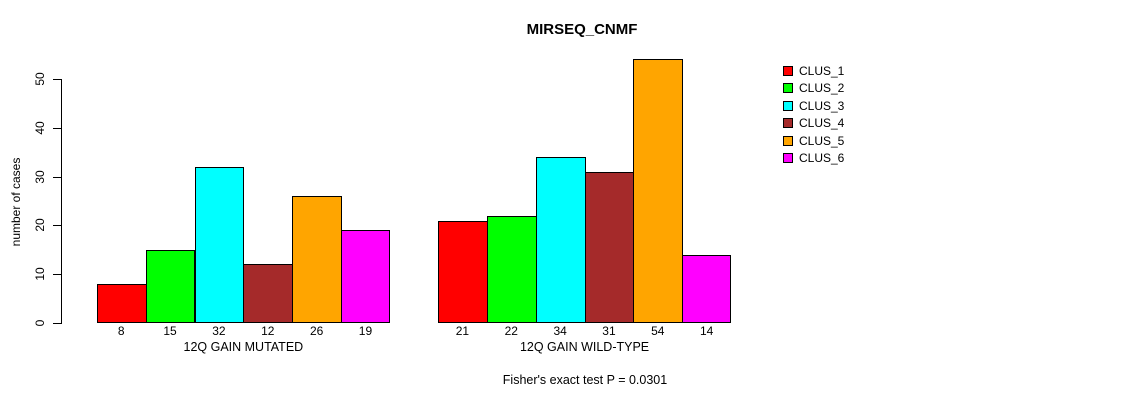  Describe the element at coordinates (560, 331) in the screenshot. I see `bar-value-label: 34` at that location.